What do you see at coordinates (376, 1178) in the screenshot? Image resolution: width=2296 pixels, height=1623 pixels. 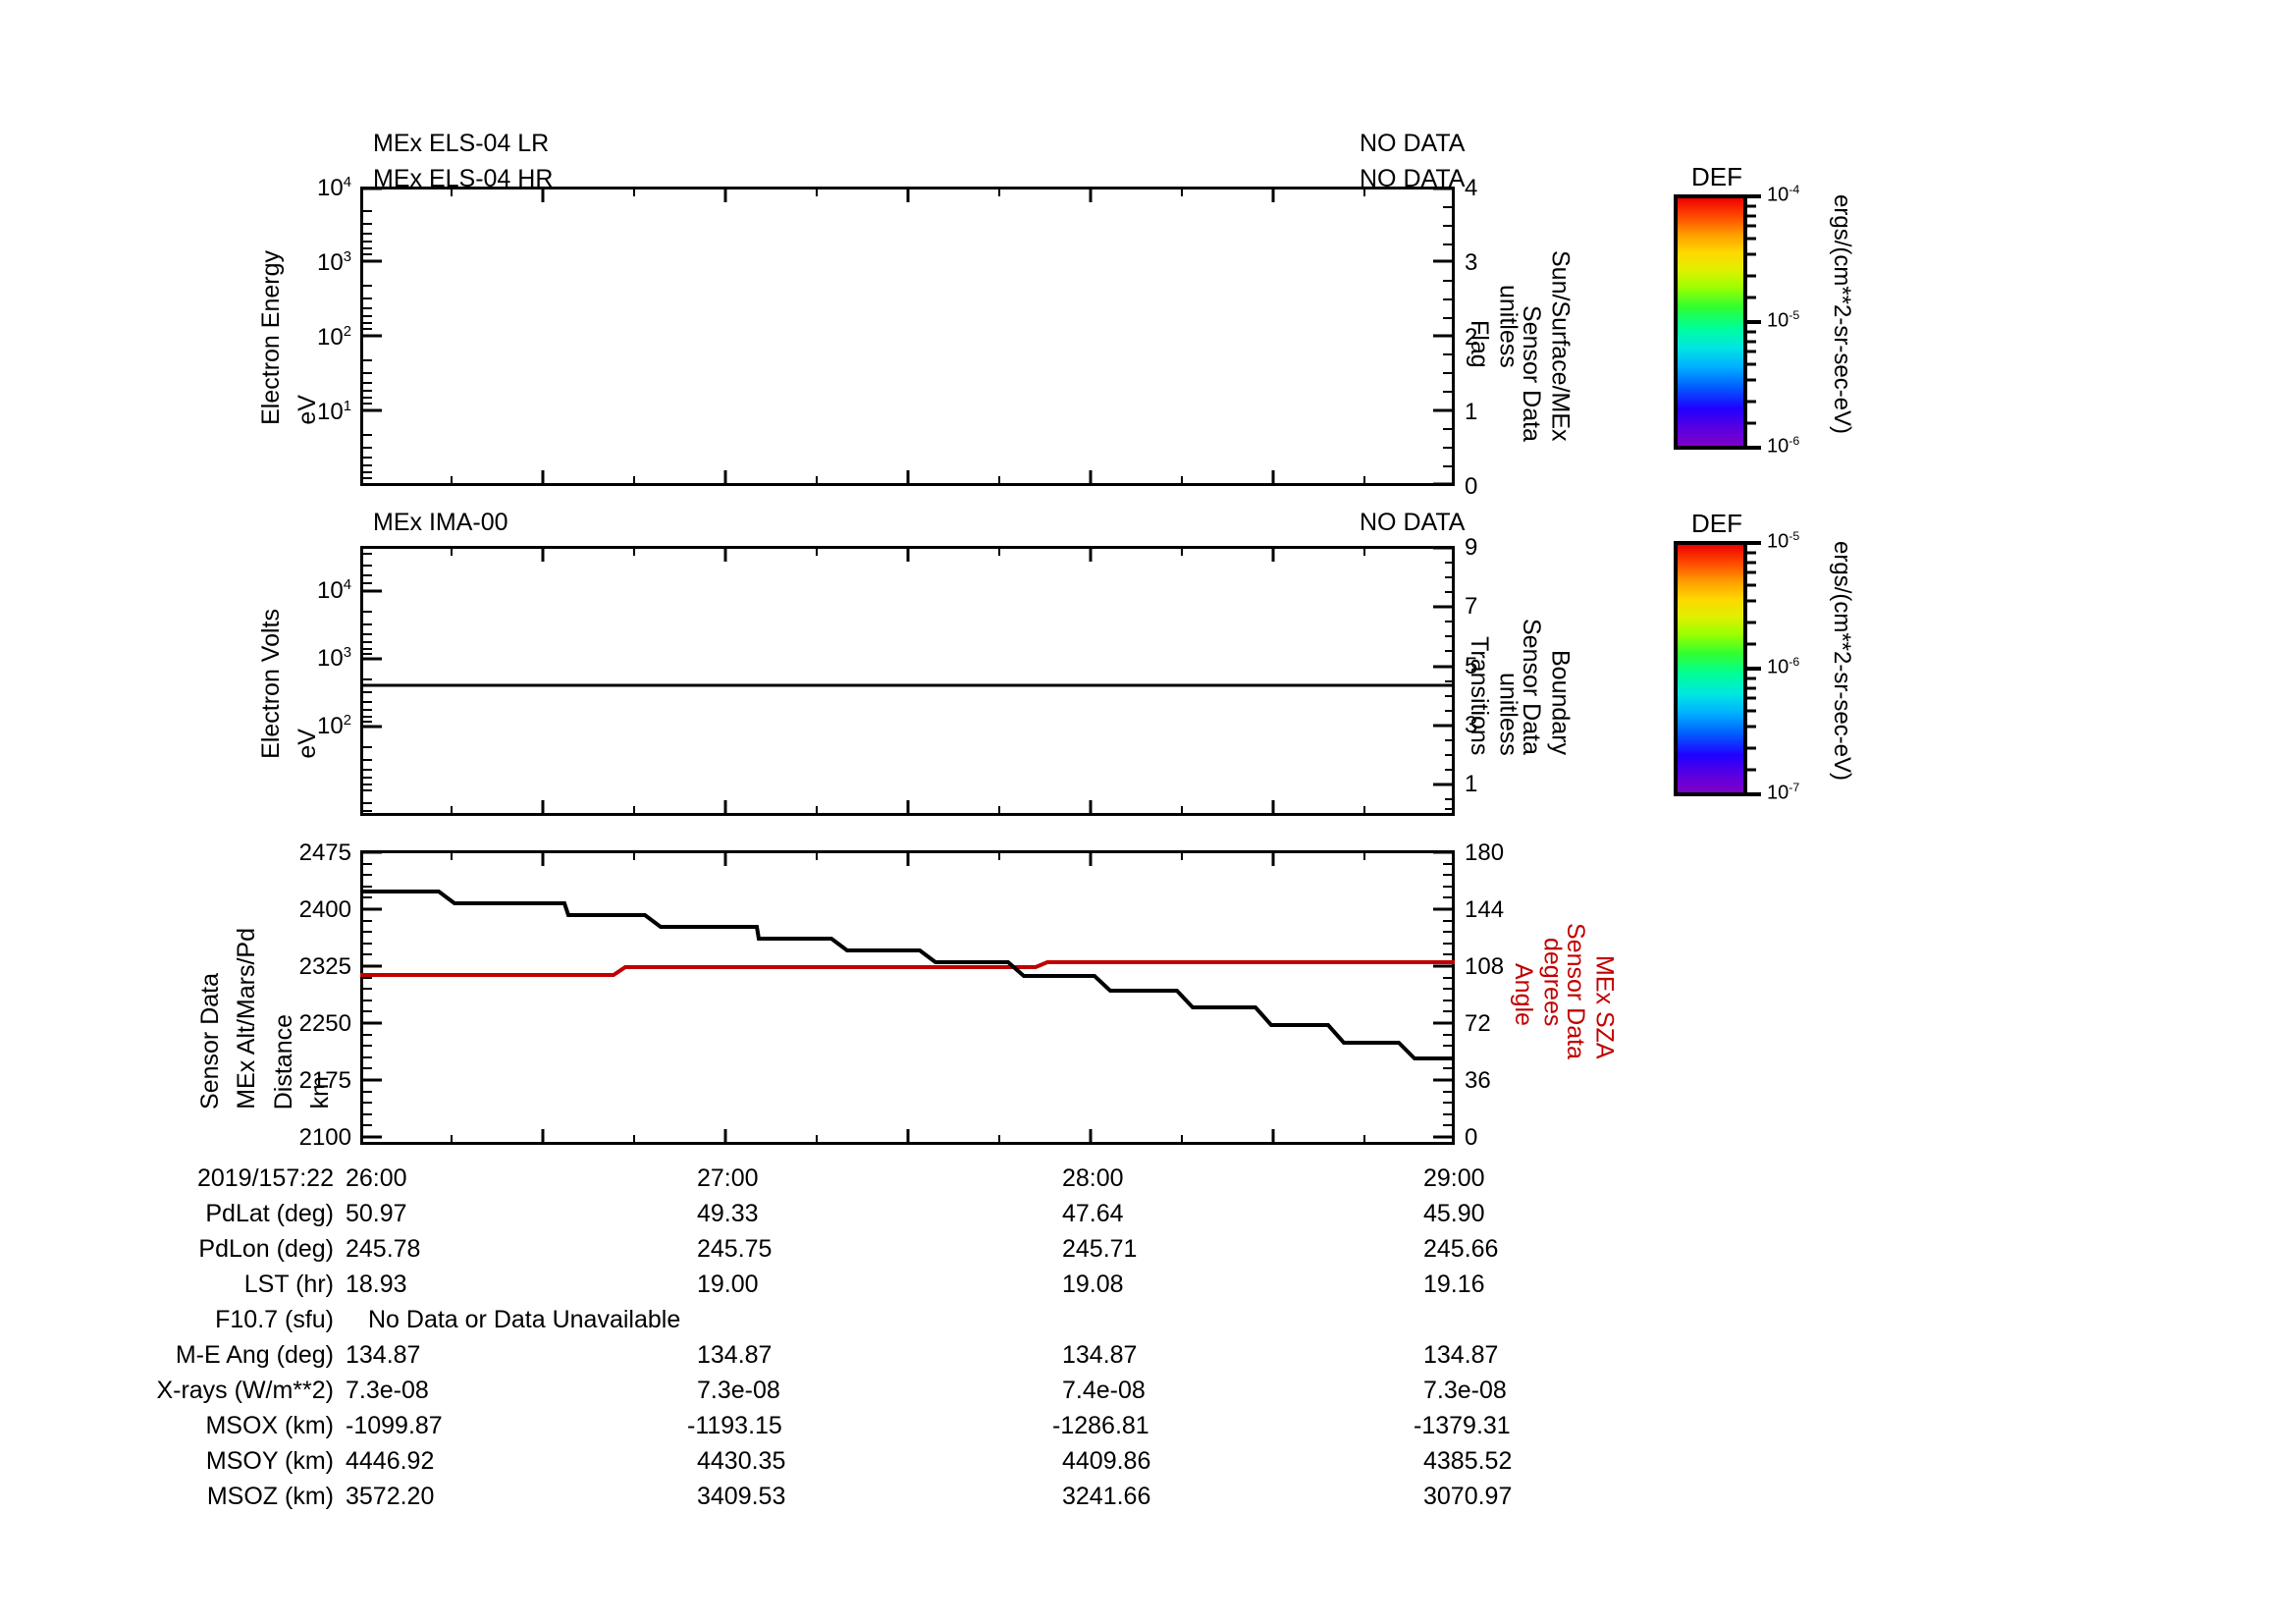 I see `footer-row-0-col-0: 26:00` at bounding box center [376, 1178].